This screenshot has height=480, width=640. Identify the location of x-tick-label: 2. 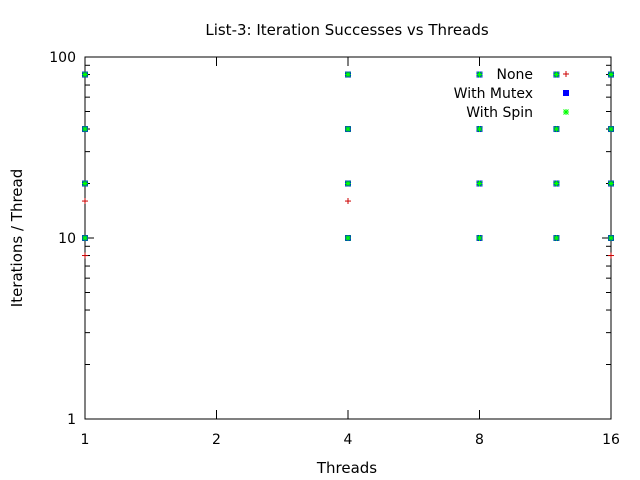
(216, 440).